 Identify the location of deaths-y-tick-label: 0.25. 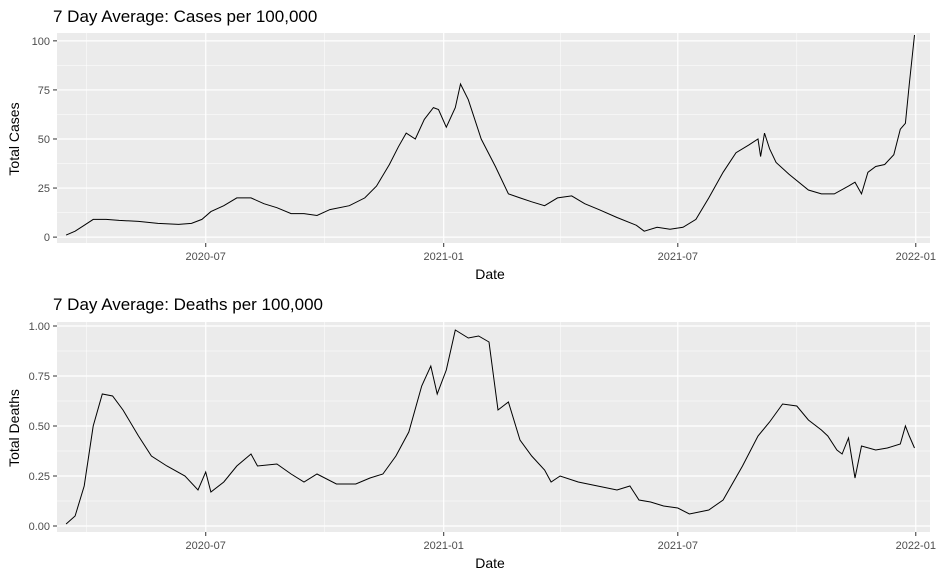
(39, 477).